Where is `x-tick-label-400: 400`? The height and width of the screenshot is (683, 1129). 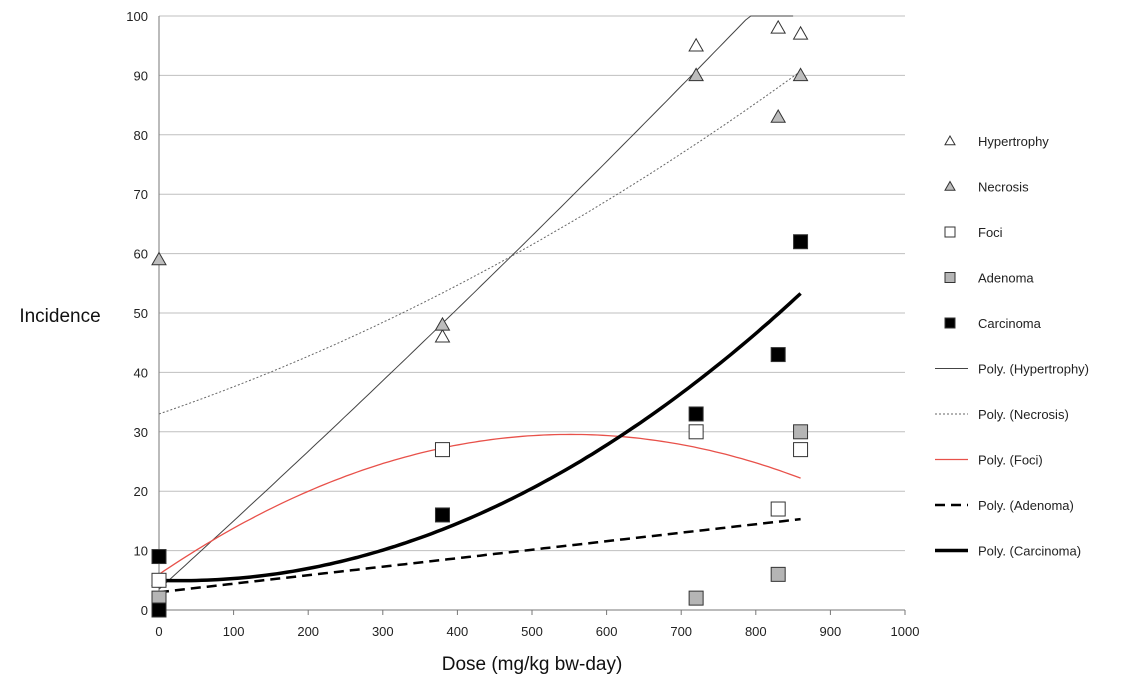 x-tick-label-400: 400 is located at coordinates (458, 631).